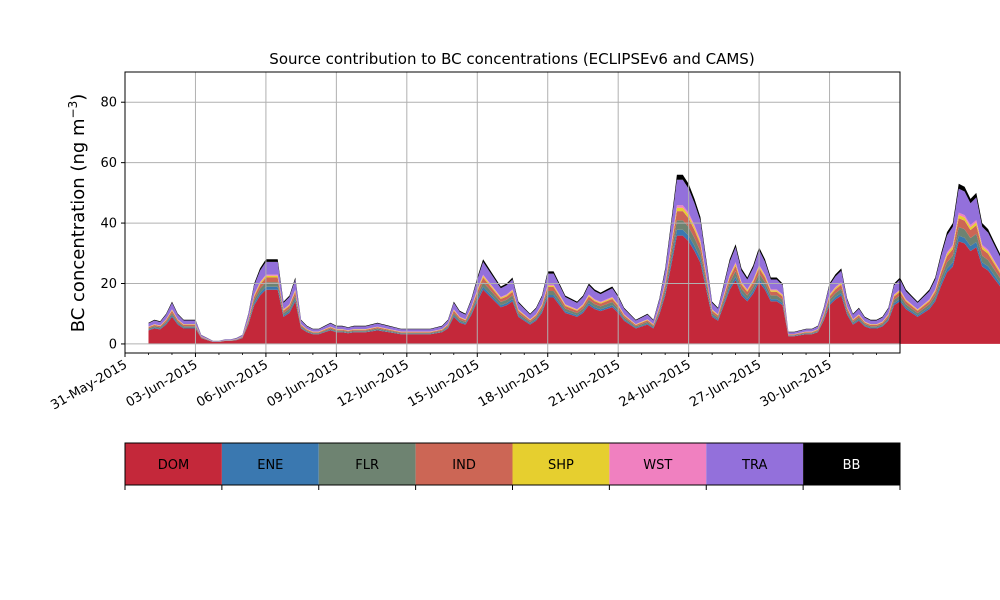 The width and height of the screenshot is (1000, 600). Describe the element at coordinates (113, 344) in the screenshot. I see `y-tick-label: 0` at that location.